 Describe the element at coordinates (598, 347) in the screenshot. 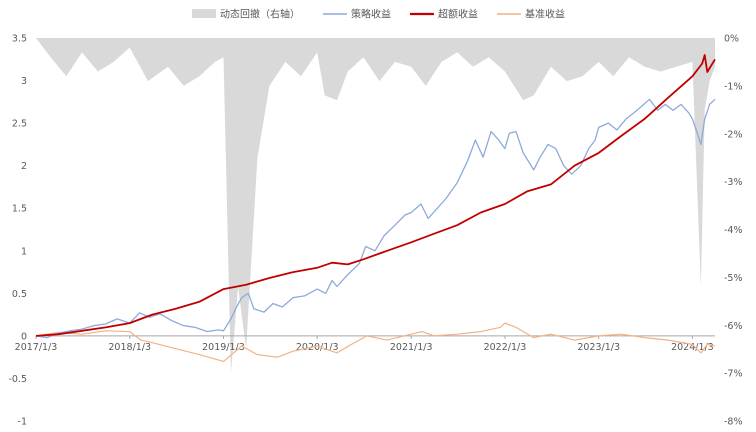

I see `x-tick-label: 2023/1/3` at that location.